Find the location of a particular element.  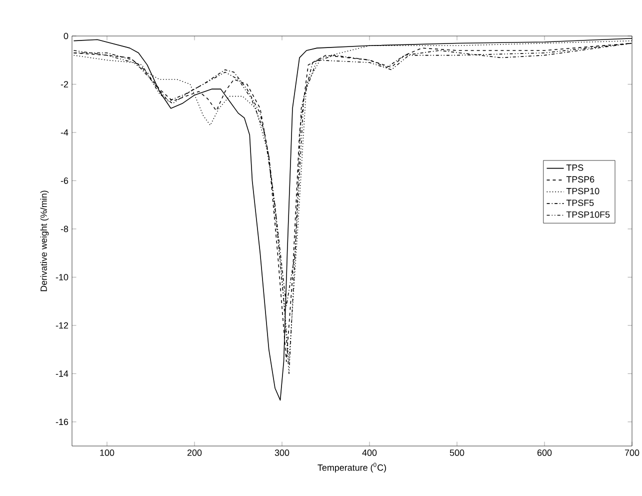

x-tick-label: 400 is located at coordinates (369, 453).